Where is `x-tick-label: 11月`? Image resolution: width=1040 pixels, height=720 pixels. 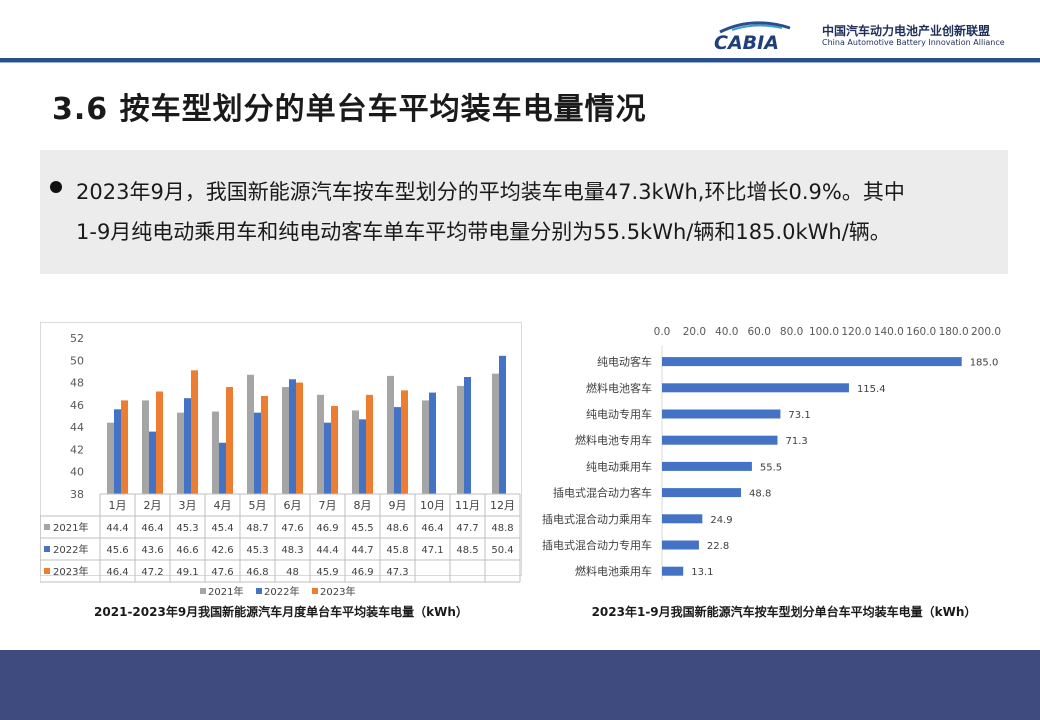 x-tick-label: 11月 is located at coordinates (467, 505).